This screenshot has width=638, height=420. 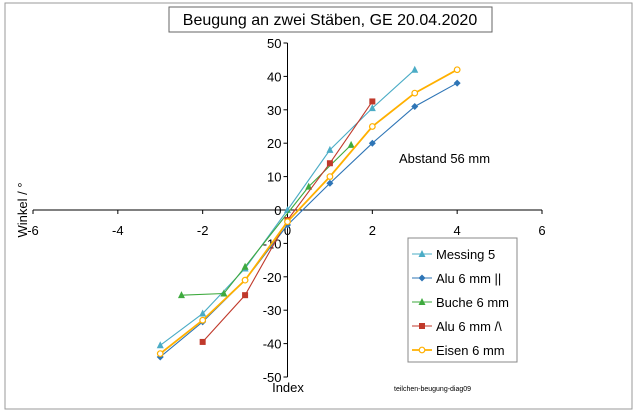 What do you see at coordinates (272, 344) in the screenshot?
I see `y-tick-label: -40` at bounding box center [272, 344].